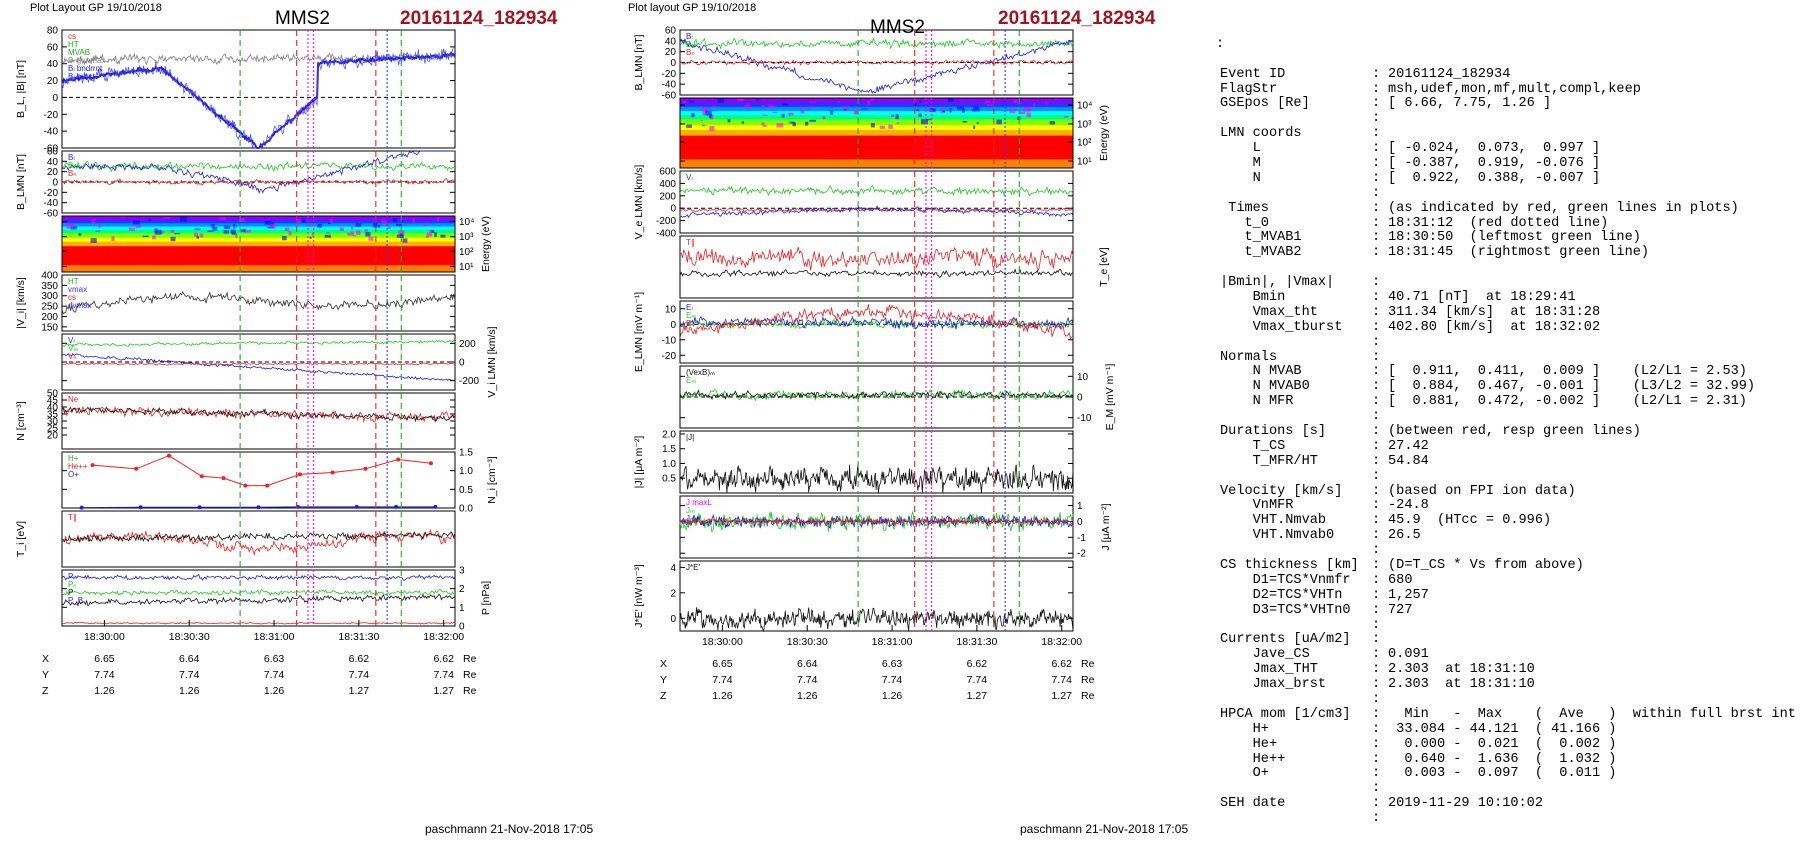 The height and width of the screenshot is (841, 1804). What do you see at coordinates (1281, 491) in the screenshot?
I see `info-key: Velocity [km/s]` at bounding box center [1281, 491].